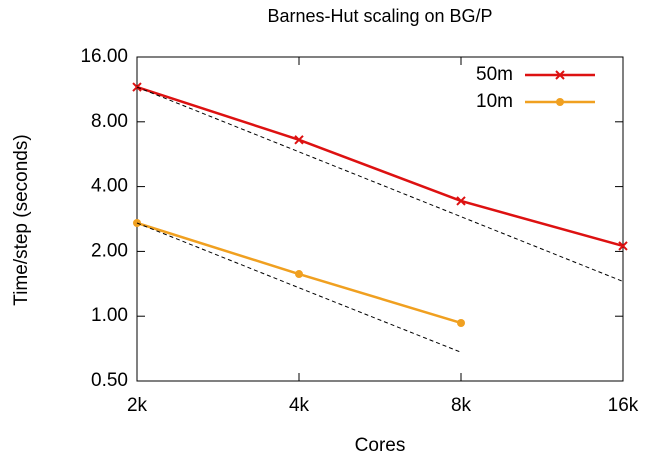 Image resolution: width=647 pixels, height=459 pixels. I want to click on legend-label: 50m, so click(494, 74).